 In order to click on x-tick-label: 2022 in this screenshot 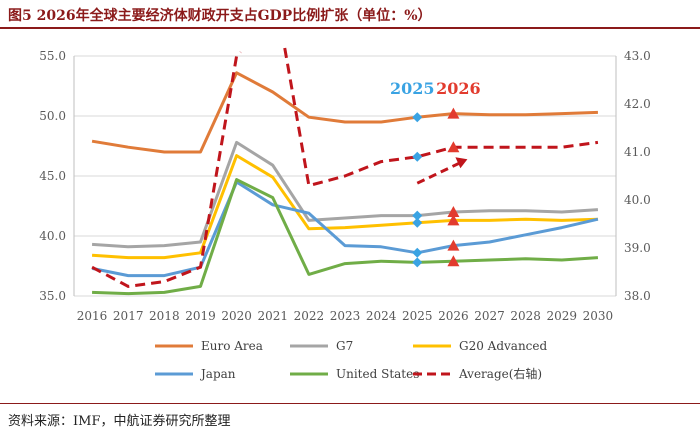, I will do `click(309, 316)`.